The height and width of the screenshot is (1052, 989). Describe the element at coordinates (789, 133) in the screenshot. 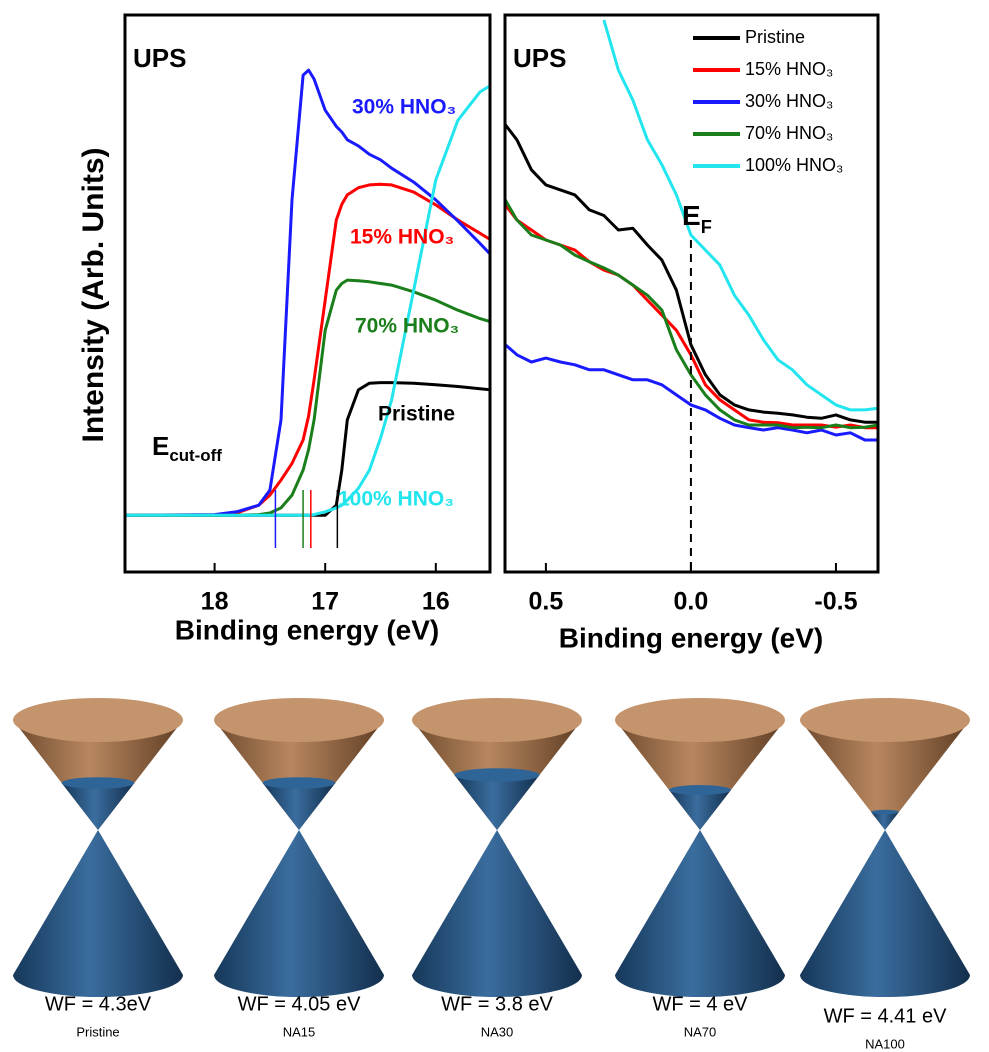

I see `legend-label: 70% HNO₃` at that location.